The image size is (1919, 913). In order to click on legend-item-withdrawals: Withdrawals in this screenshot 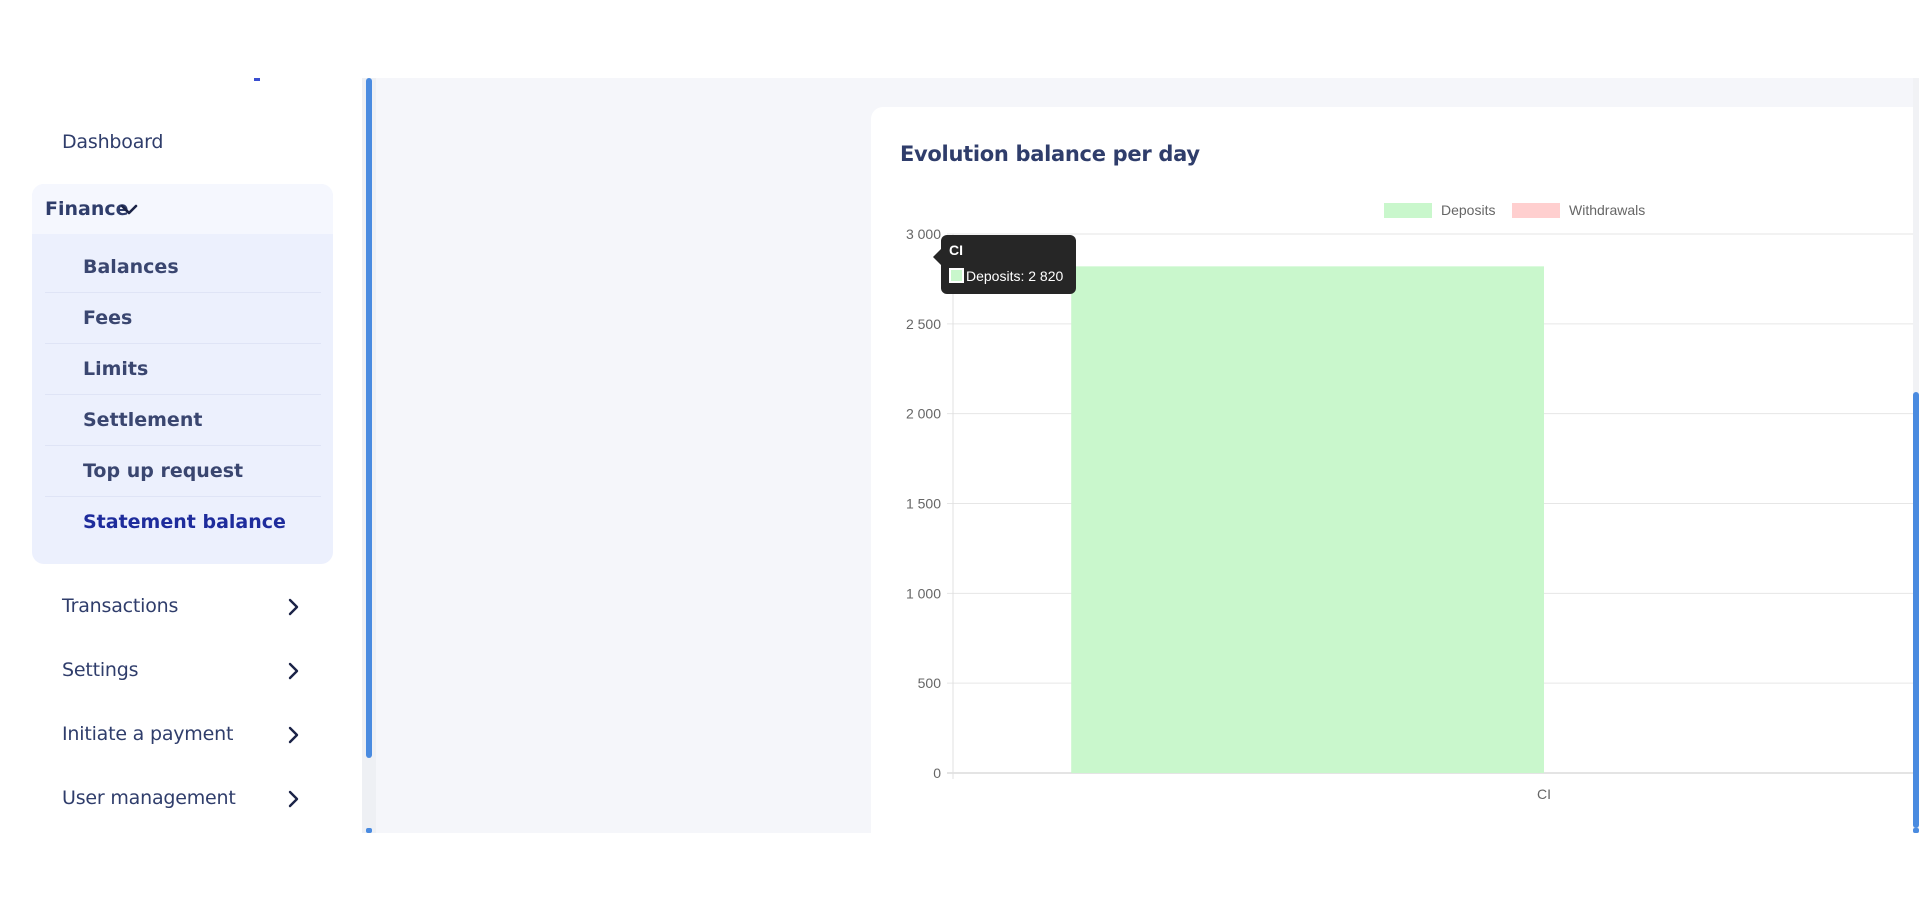, I will do `click(1578, 210)`.